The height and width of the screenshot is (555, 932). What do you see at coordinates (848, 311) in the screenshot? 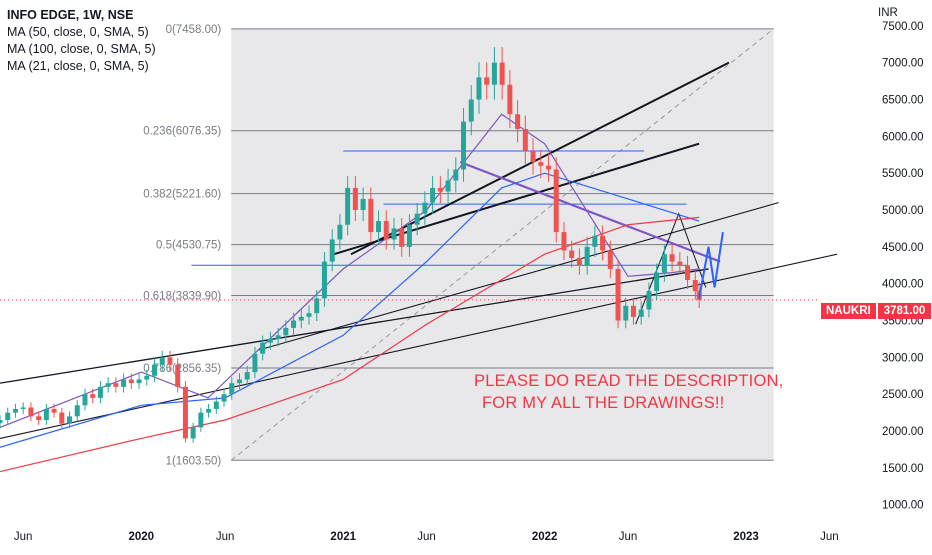
I see `price-tag-symbol: NAUKRI` at bounding box center [848, 311].